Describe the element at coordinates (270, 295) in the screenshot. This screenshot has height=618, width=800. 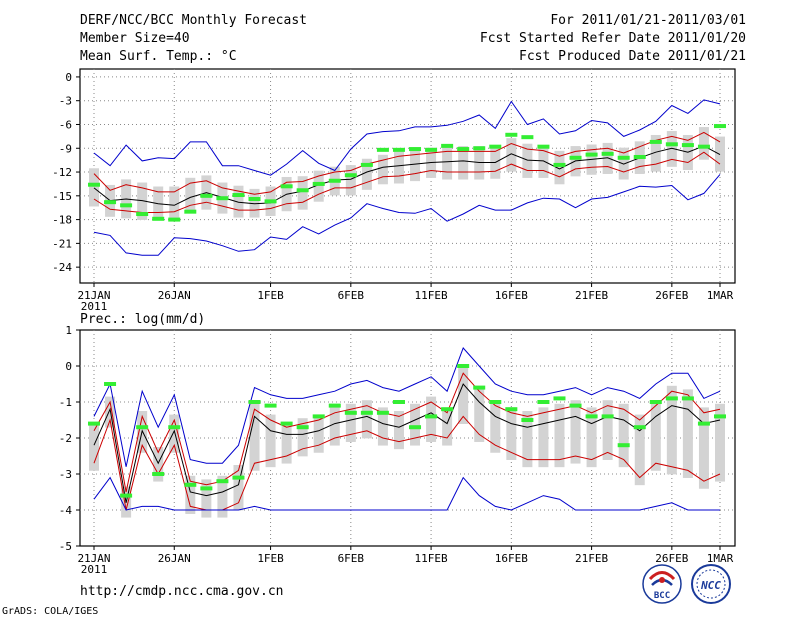
I see `x-tick-label: 1FEB` at that location.